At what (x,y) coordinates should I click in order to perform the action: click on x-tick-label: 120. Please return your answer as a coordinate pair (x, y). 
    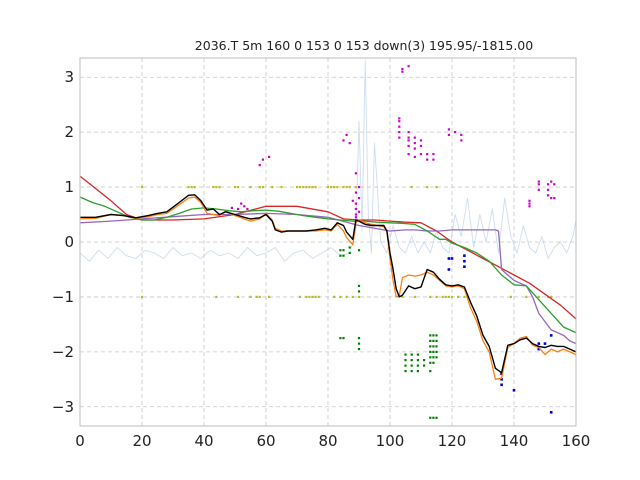
    Looking at the image, I should click on (452, 441).